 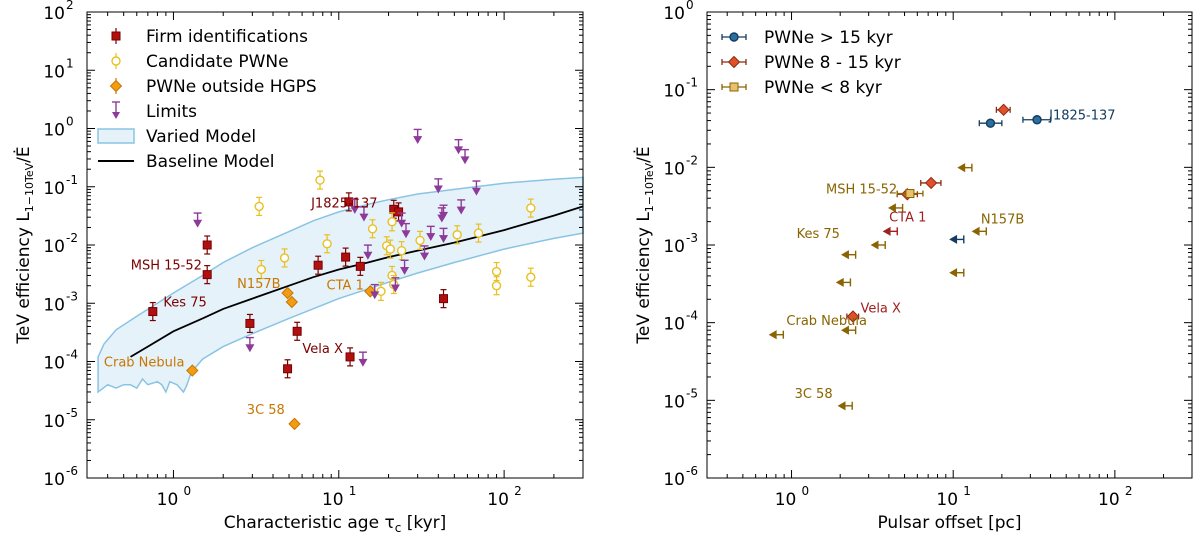 I want to click on legend-entry: Firm identifications, so click(x=209, y=37).